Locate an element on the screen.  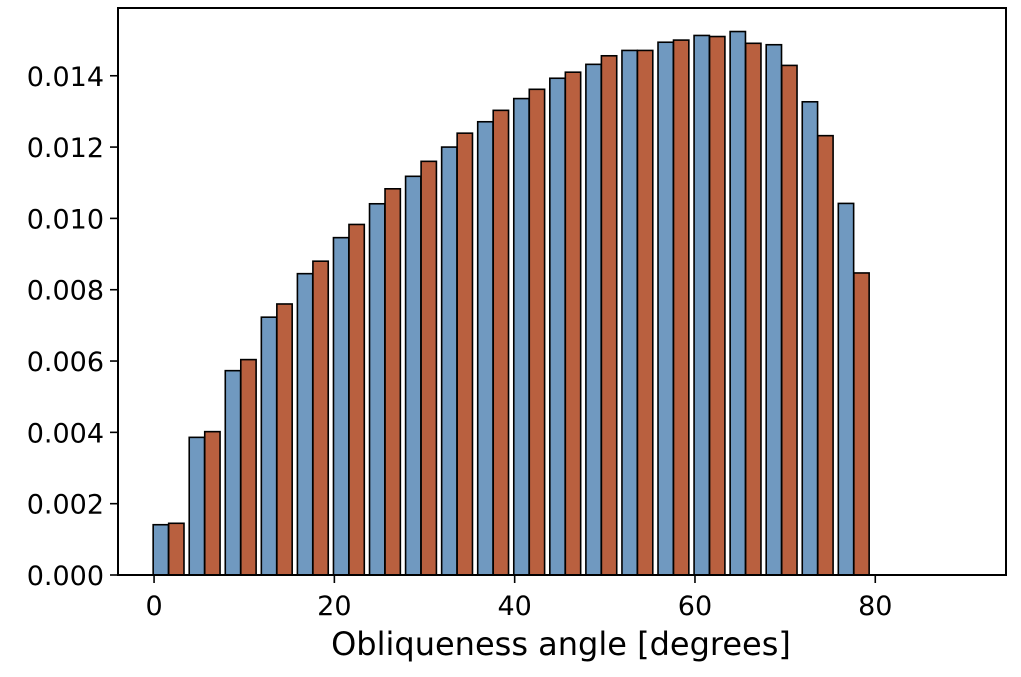
y-tick-label: 0.010 is located at coordinates (65, 219).